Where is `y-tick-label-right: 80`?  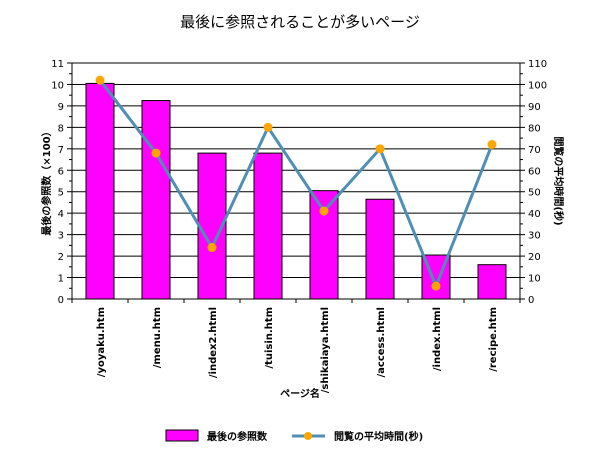
y-tick-label-right: 80 is located at coordinates (534, 128).